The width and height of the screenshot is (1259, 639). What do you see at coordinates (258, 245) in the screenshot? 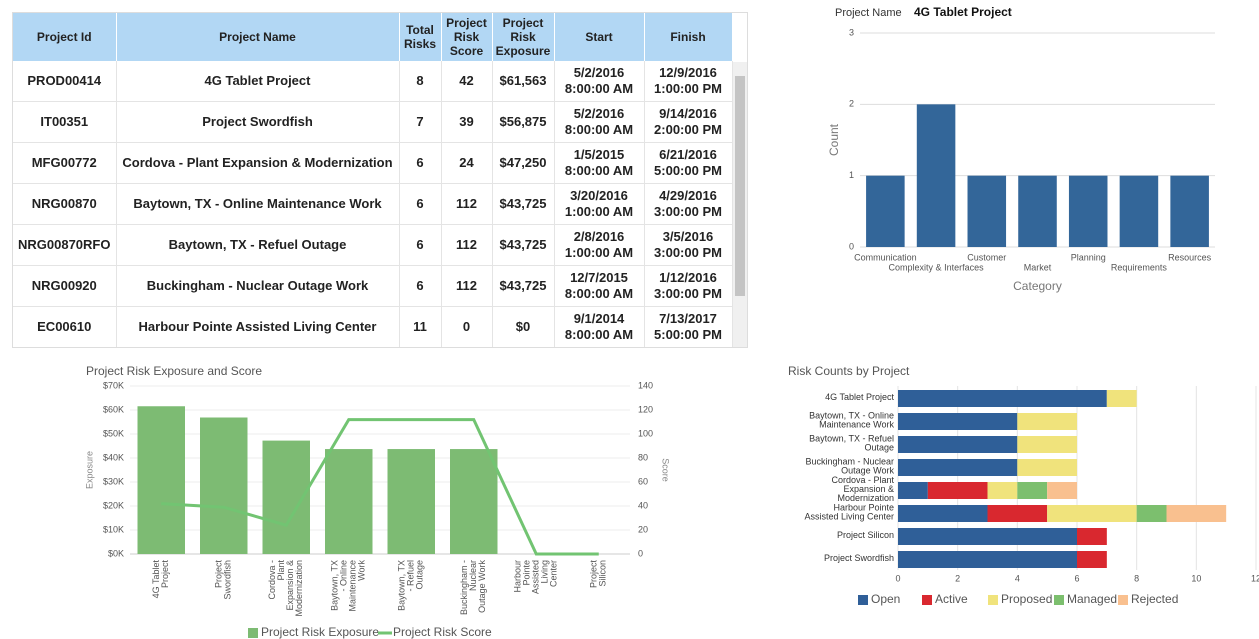
I see `table-cell: Baytown, TX - Refuel Outage` at bounding box center [258, 245].